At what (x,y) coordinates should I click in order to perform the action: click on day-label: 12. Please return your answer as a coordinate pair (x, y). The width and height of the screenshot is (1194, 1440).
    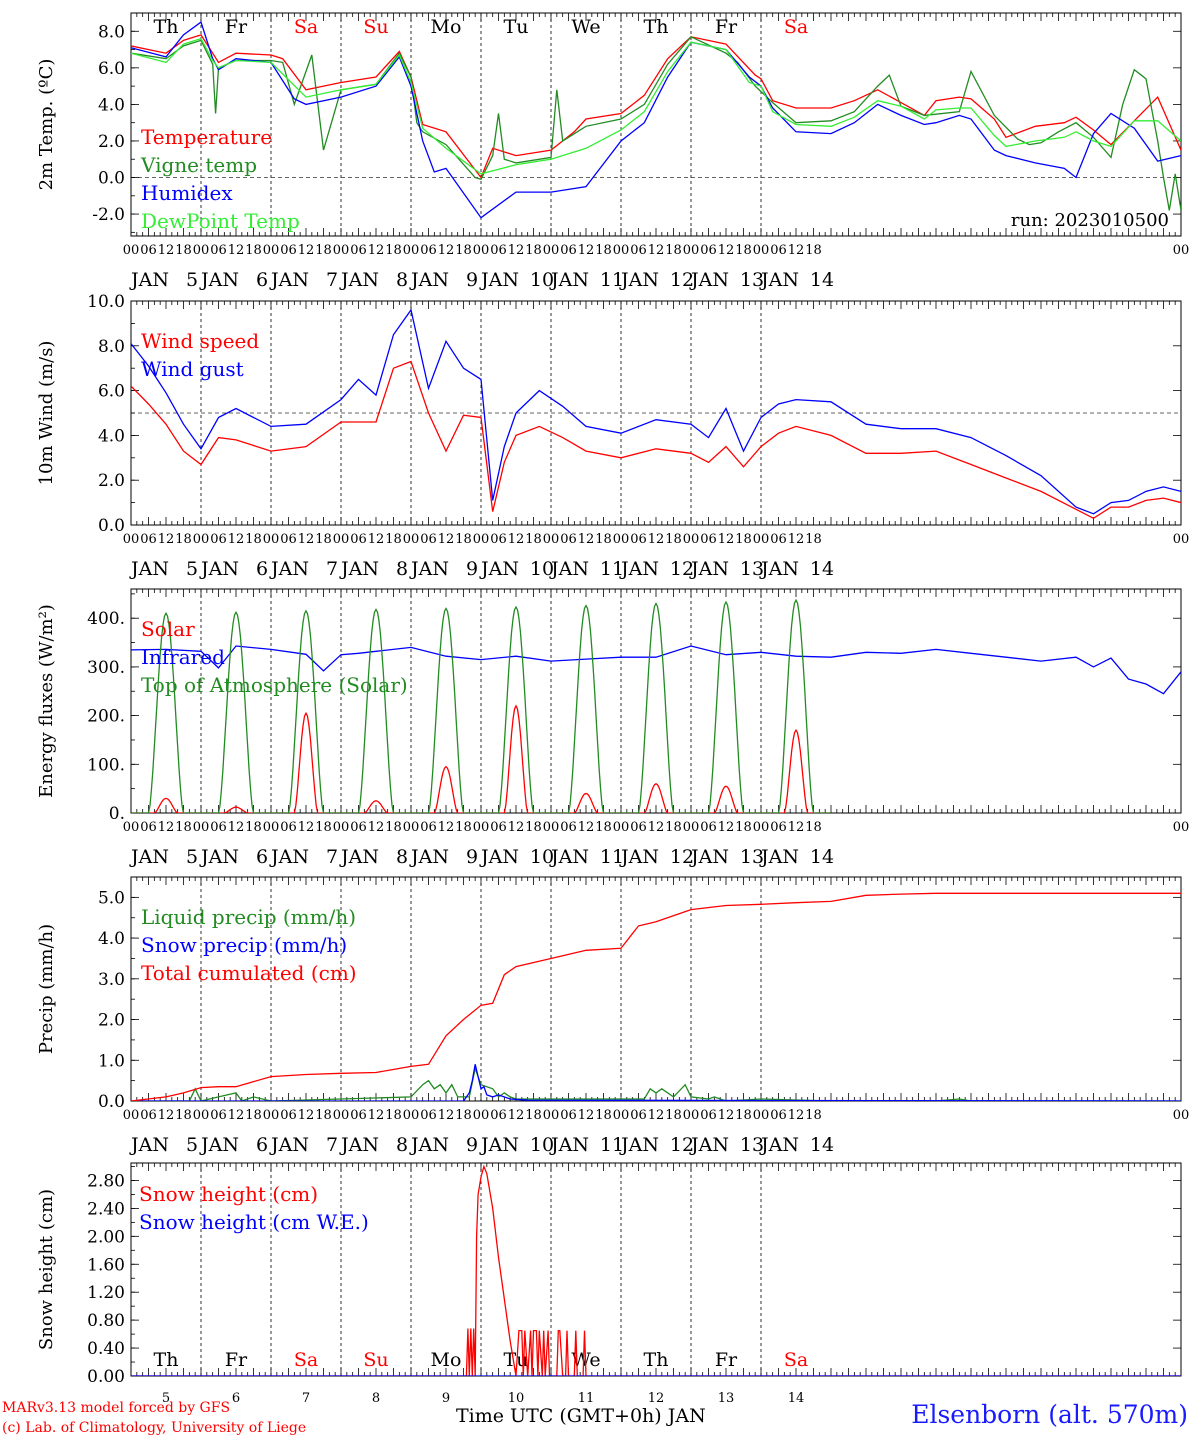
    Looking at the image, I should click on (682, 569).